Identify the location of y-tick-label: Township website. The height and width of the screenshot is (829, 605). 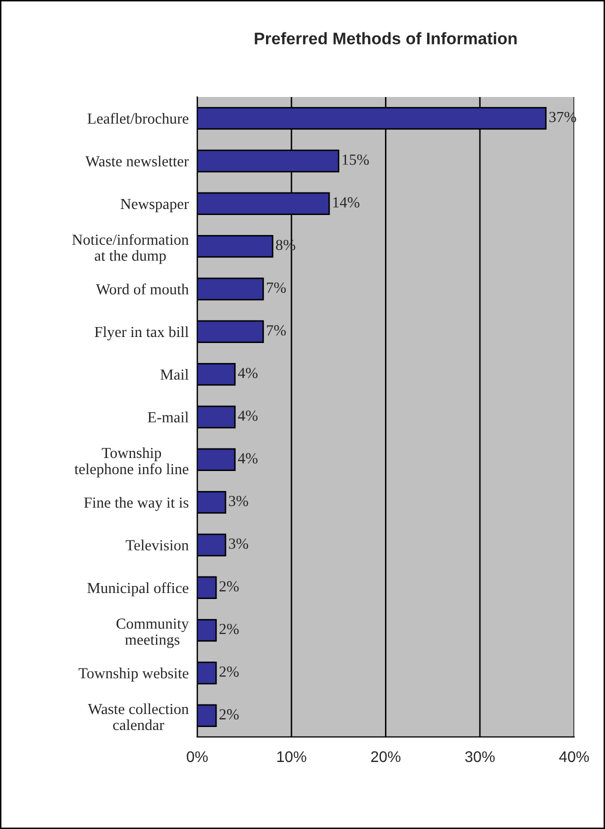
(133, 675).